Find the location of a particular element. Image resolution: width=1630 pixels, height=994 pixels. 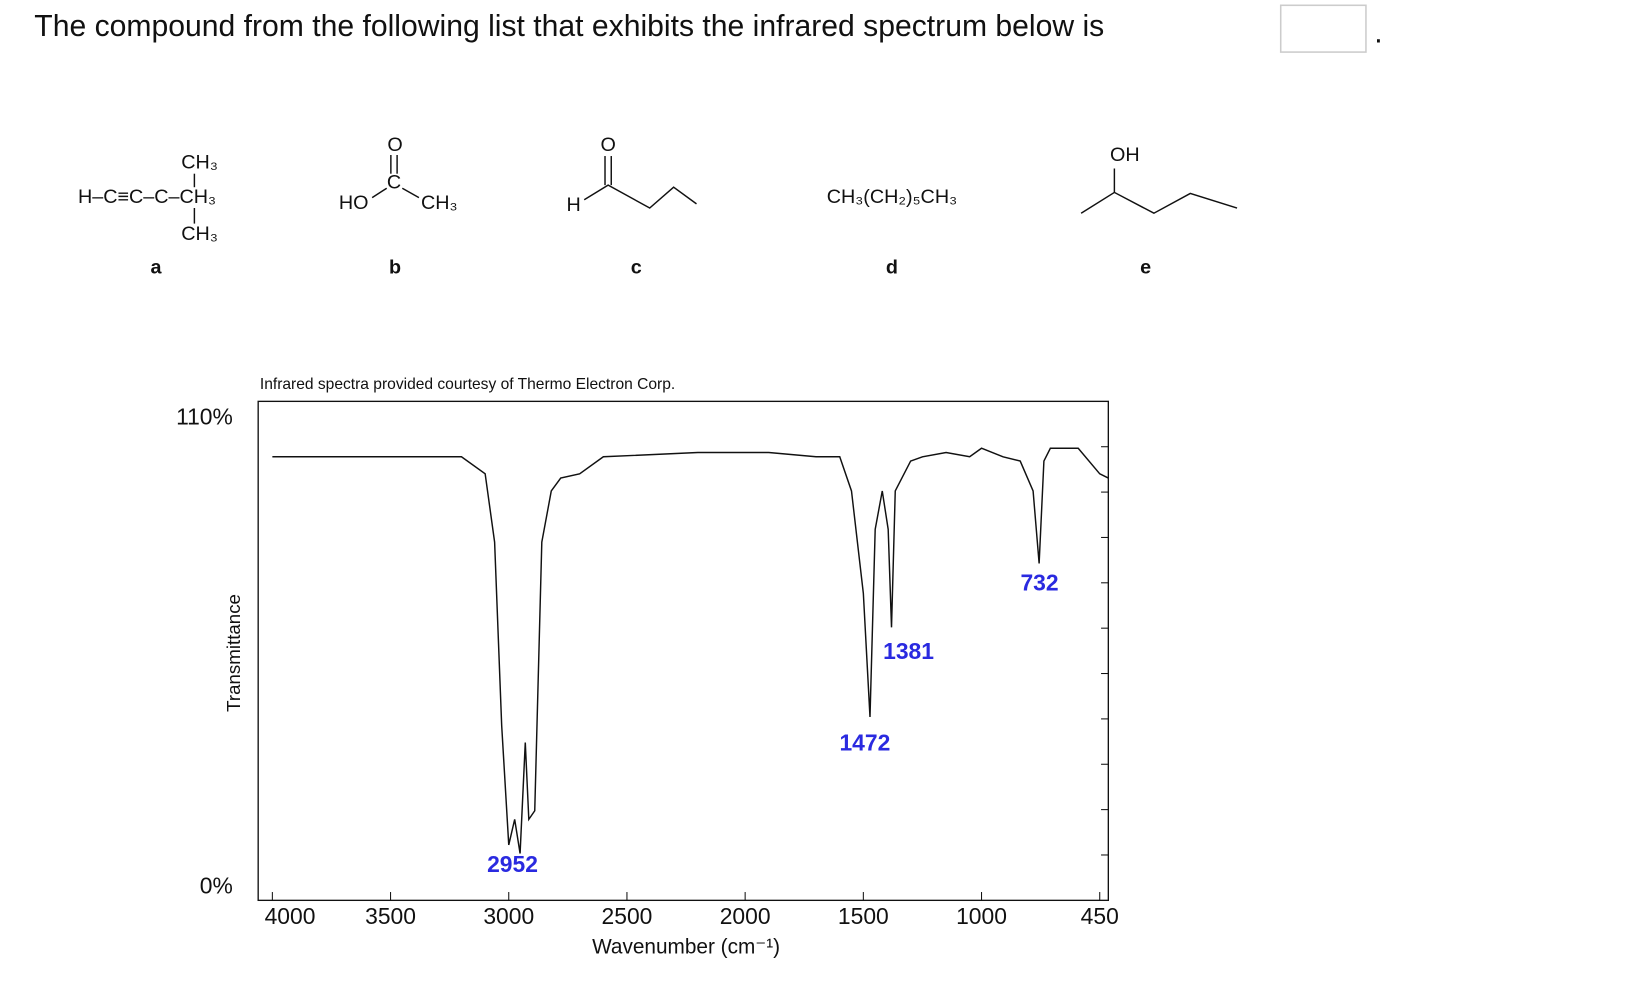

x-tick-label: 2000 is located at coordinates (745, 916).